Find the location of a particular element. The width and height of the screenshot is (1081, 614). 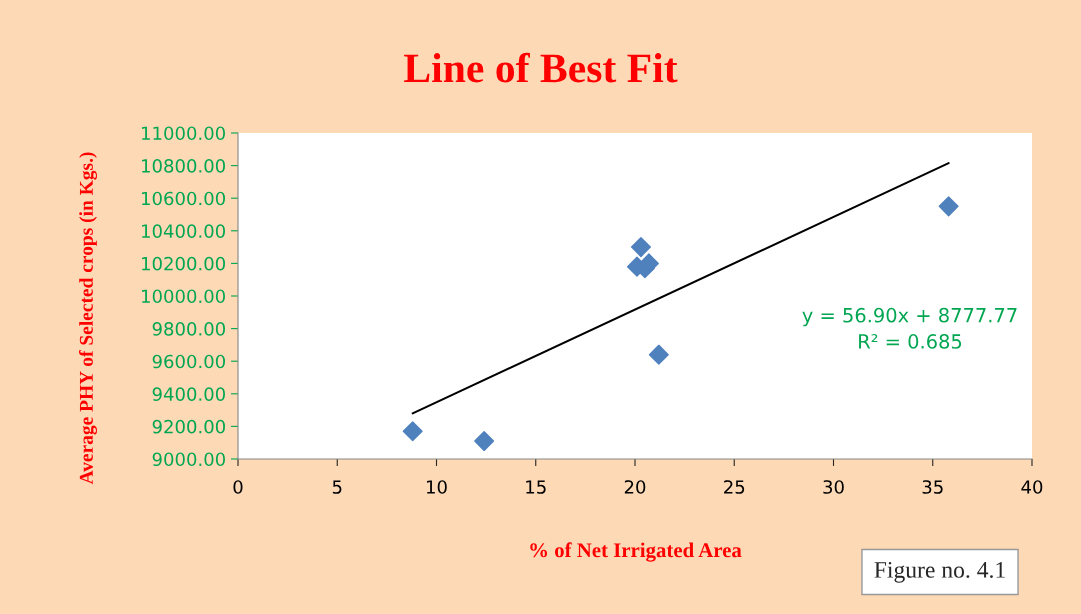

y-tick-label: 10800.00 is located at coordinates (183, 166).